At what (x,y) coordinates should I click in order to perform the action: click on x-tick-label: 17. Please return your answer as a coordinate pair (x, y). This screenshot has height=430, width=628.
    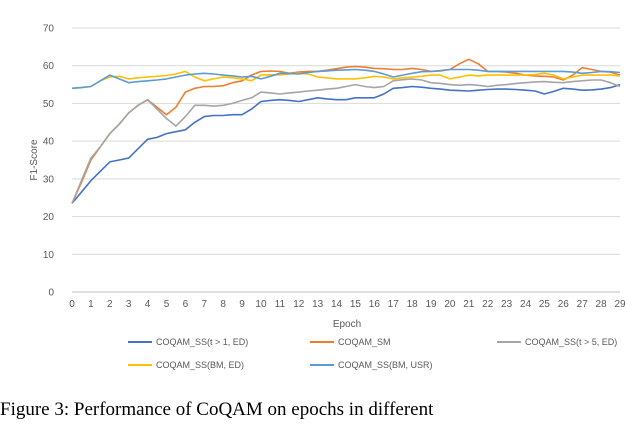
    Looking at the image, I should click on (394, 304).